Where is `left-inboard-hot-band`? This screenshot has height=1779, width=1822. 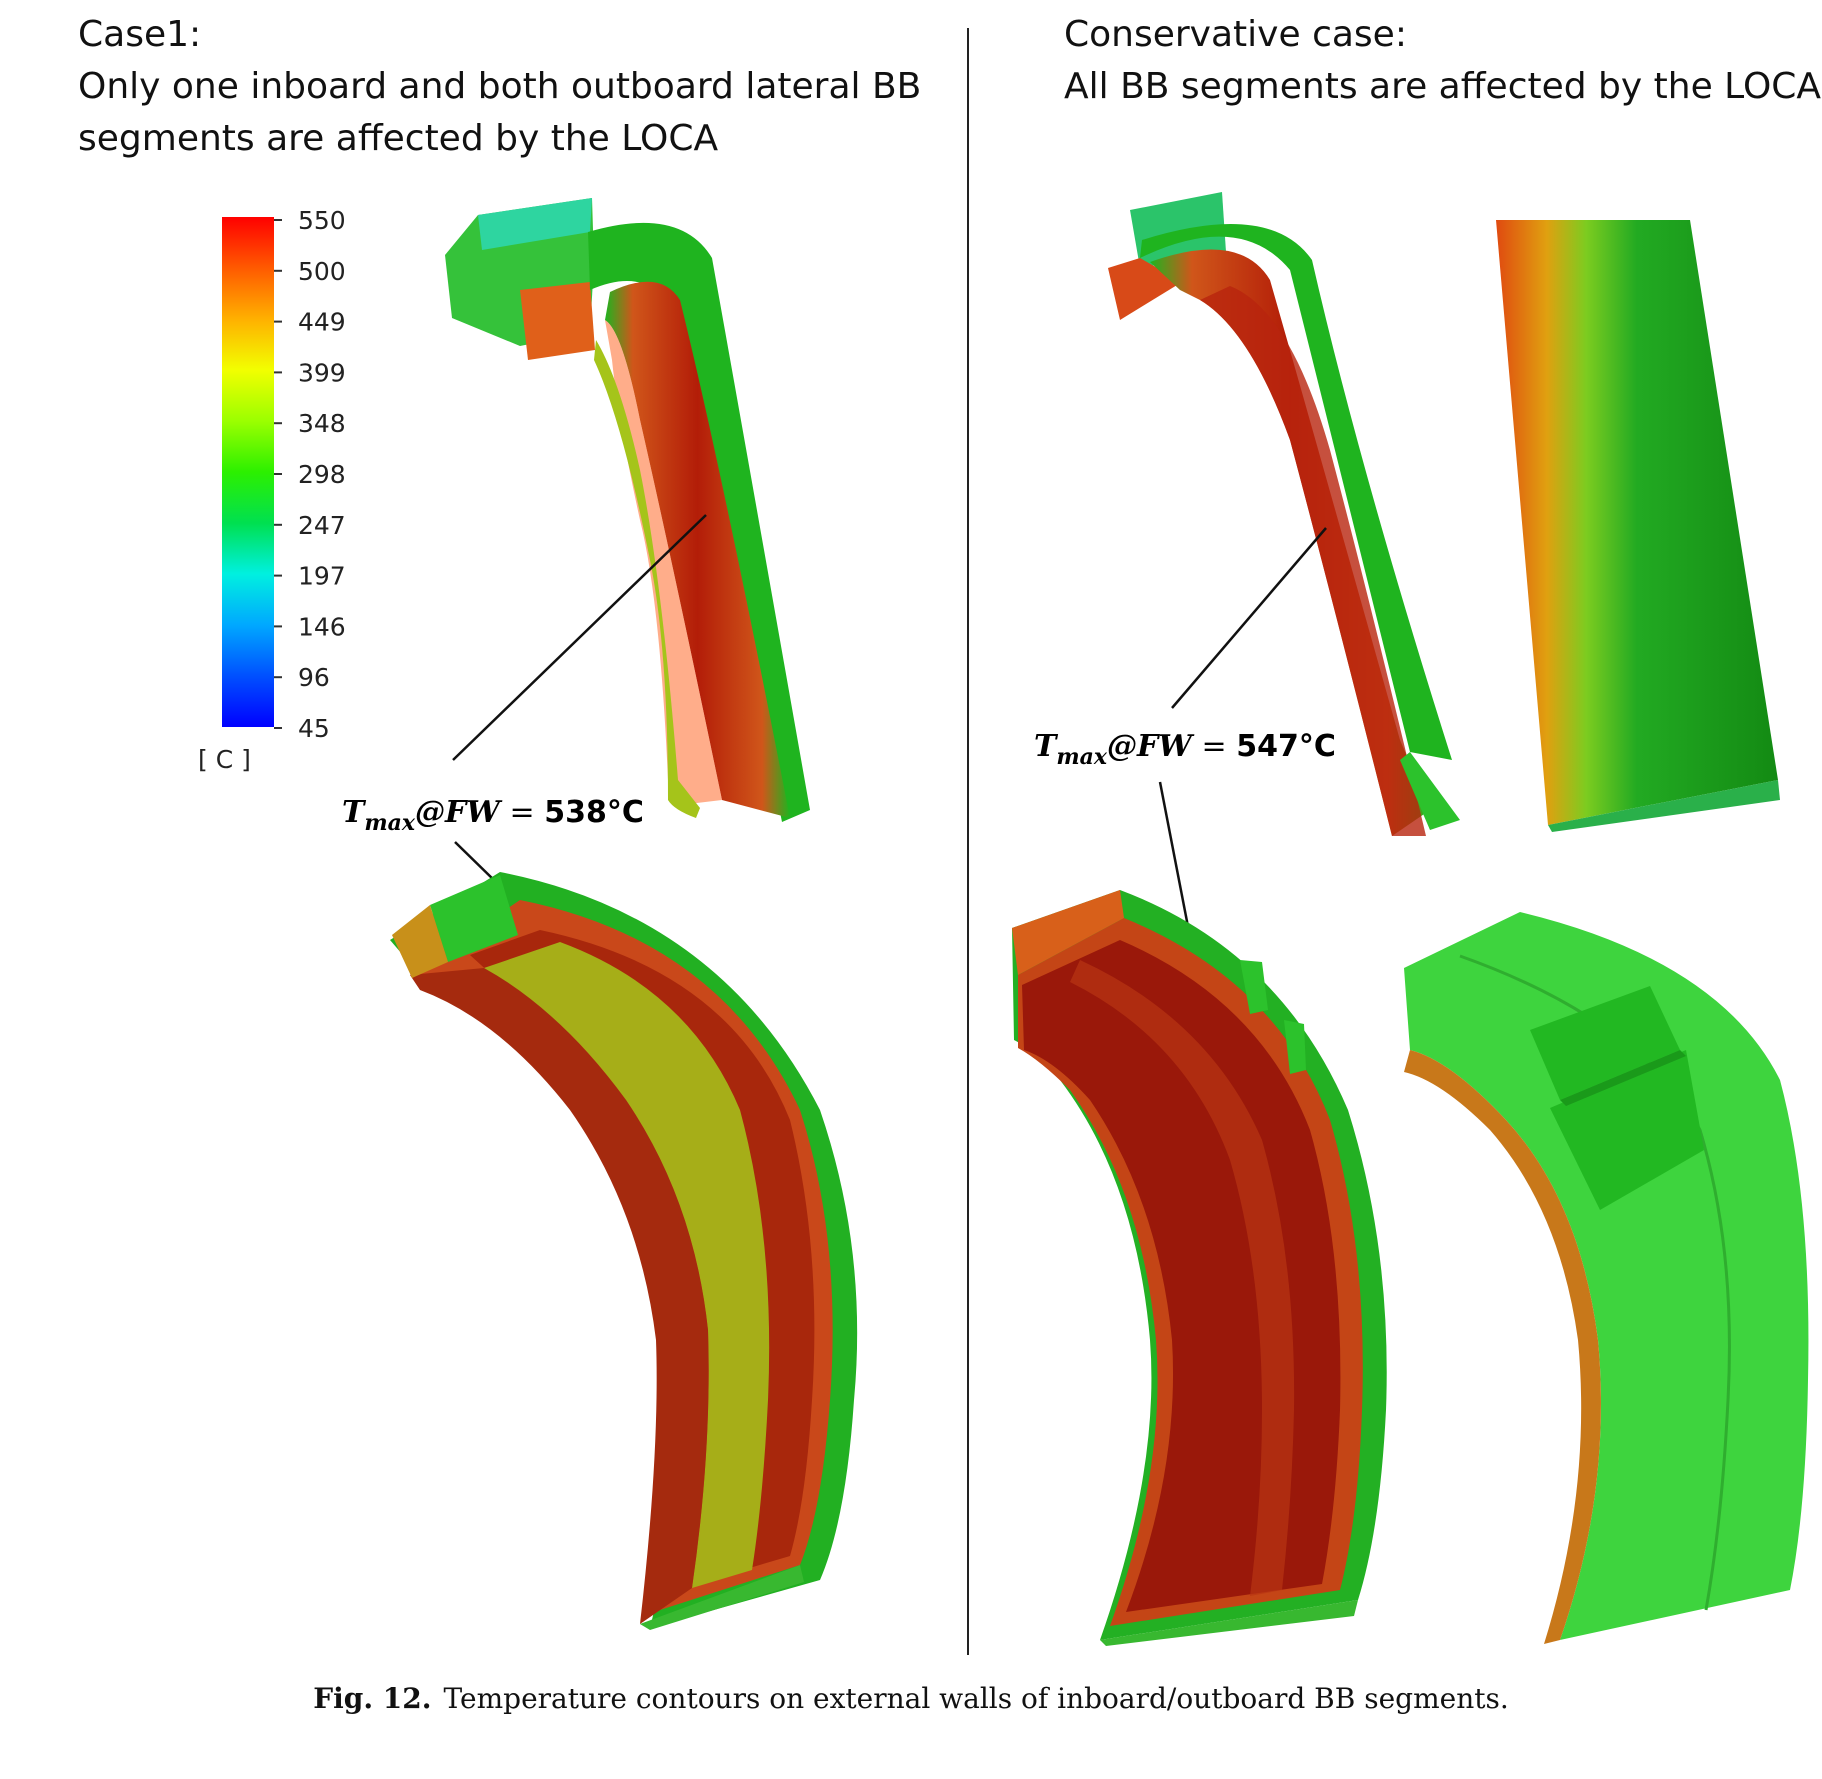 left-inboard-hot-band is located at coordinates (697, 549).